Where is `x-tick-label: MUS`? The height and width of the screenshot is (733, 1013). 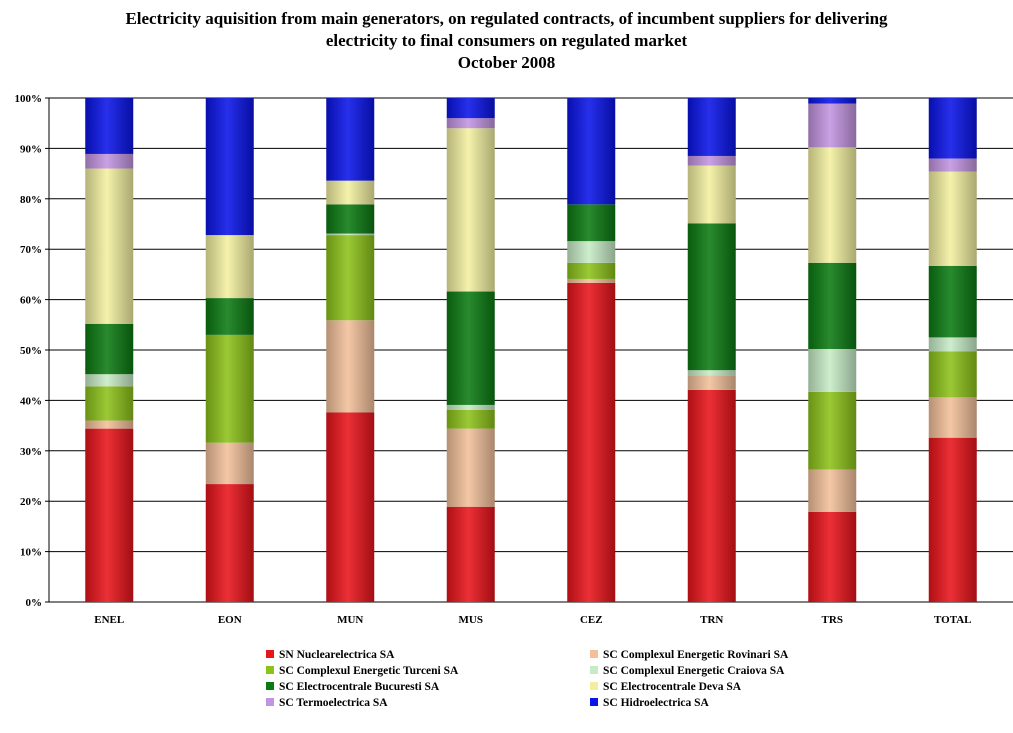
x-tick-label: MUS is located at coordinates (471, 620).